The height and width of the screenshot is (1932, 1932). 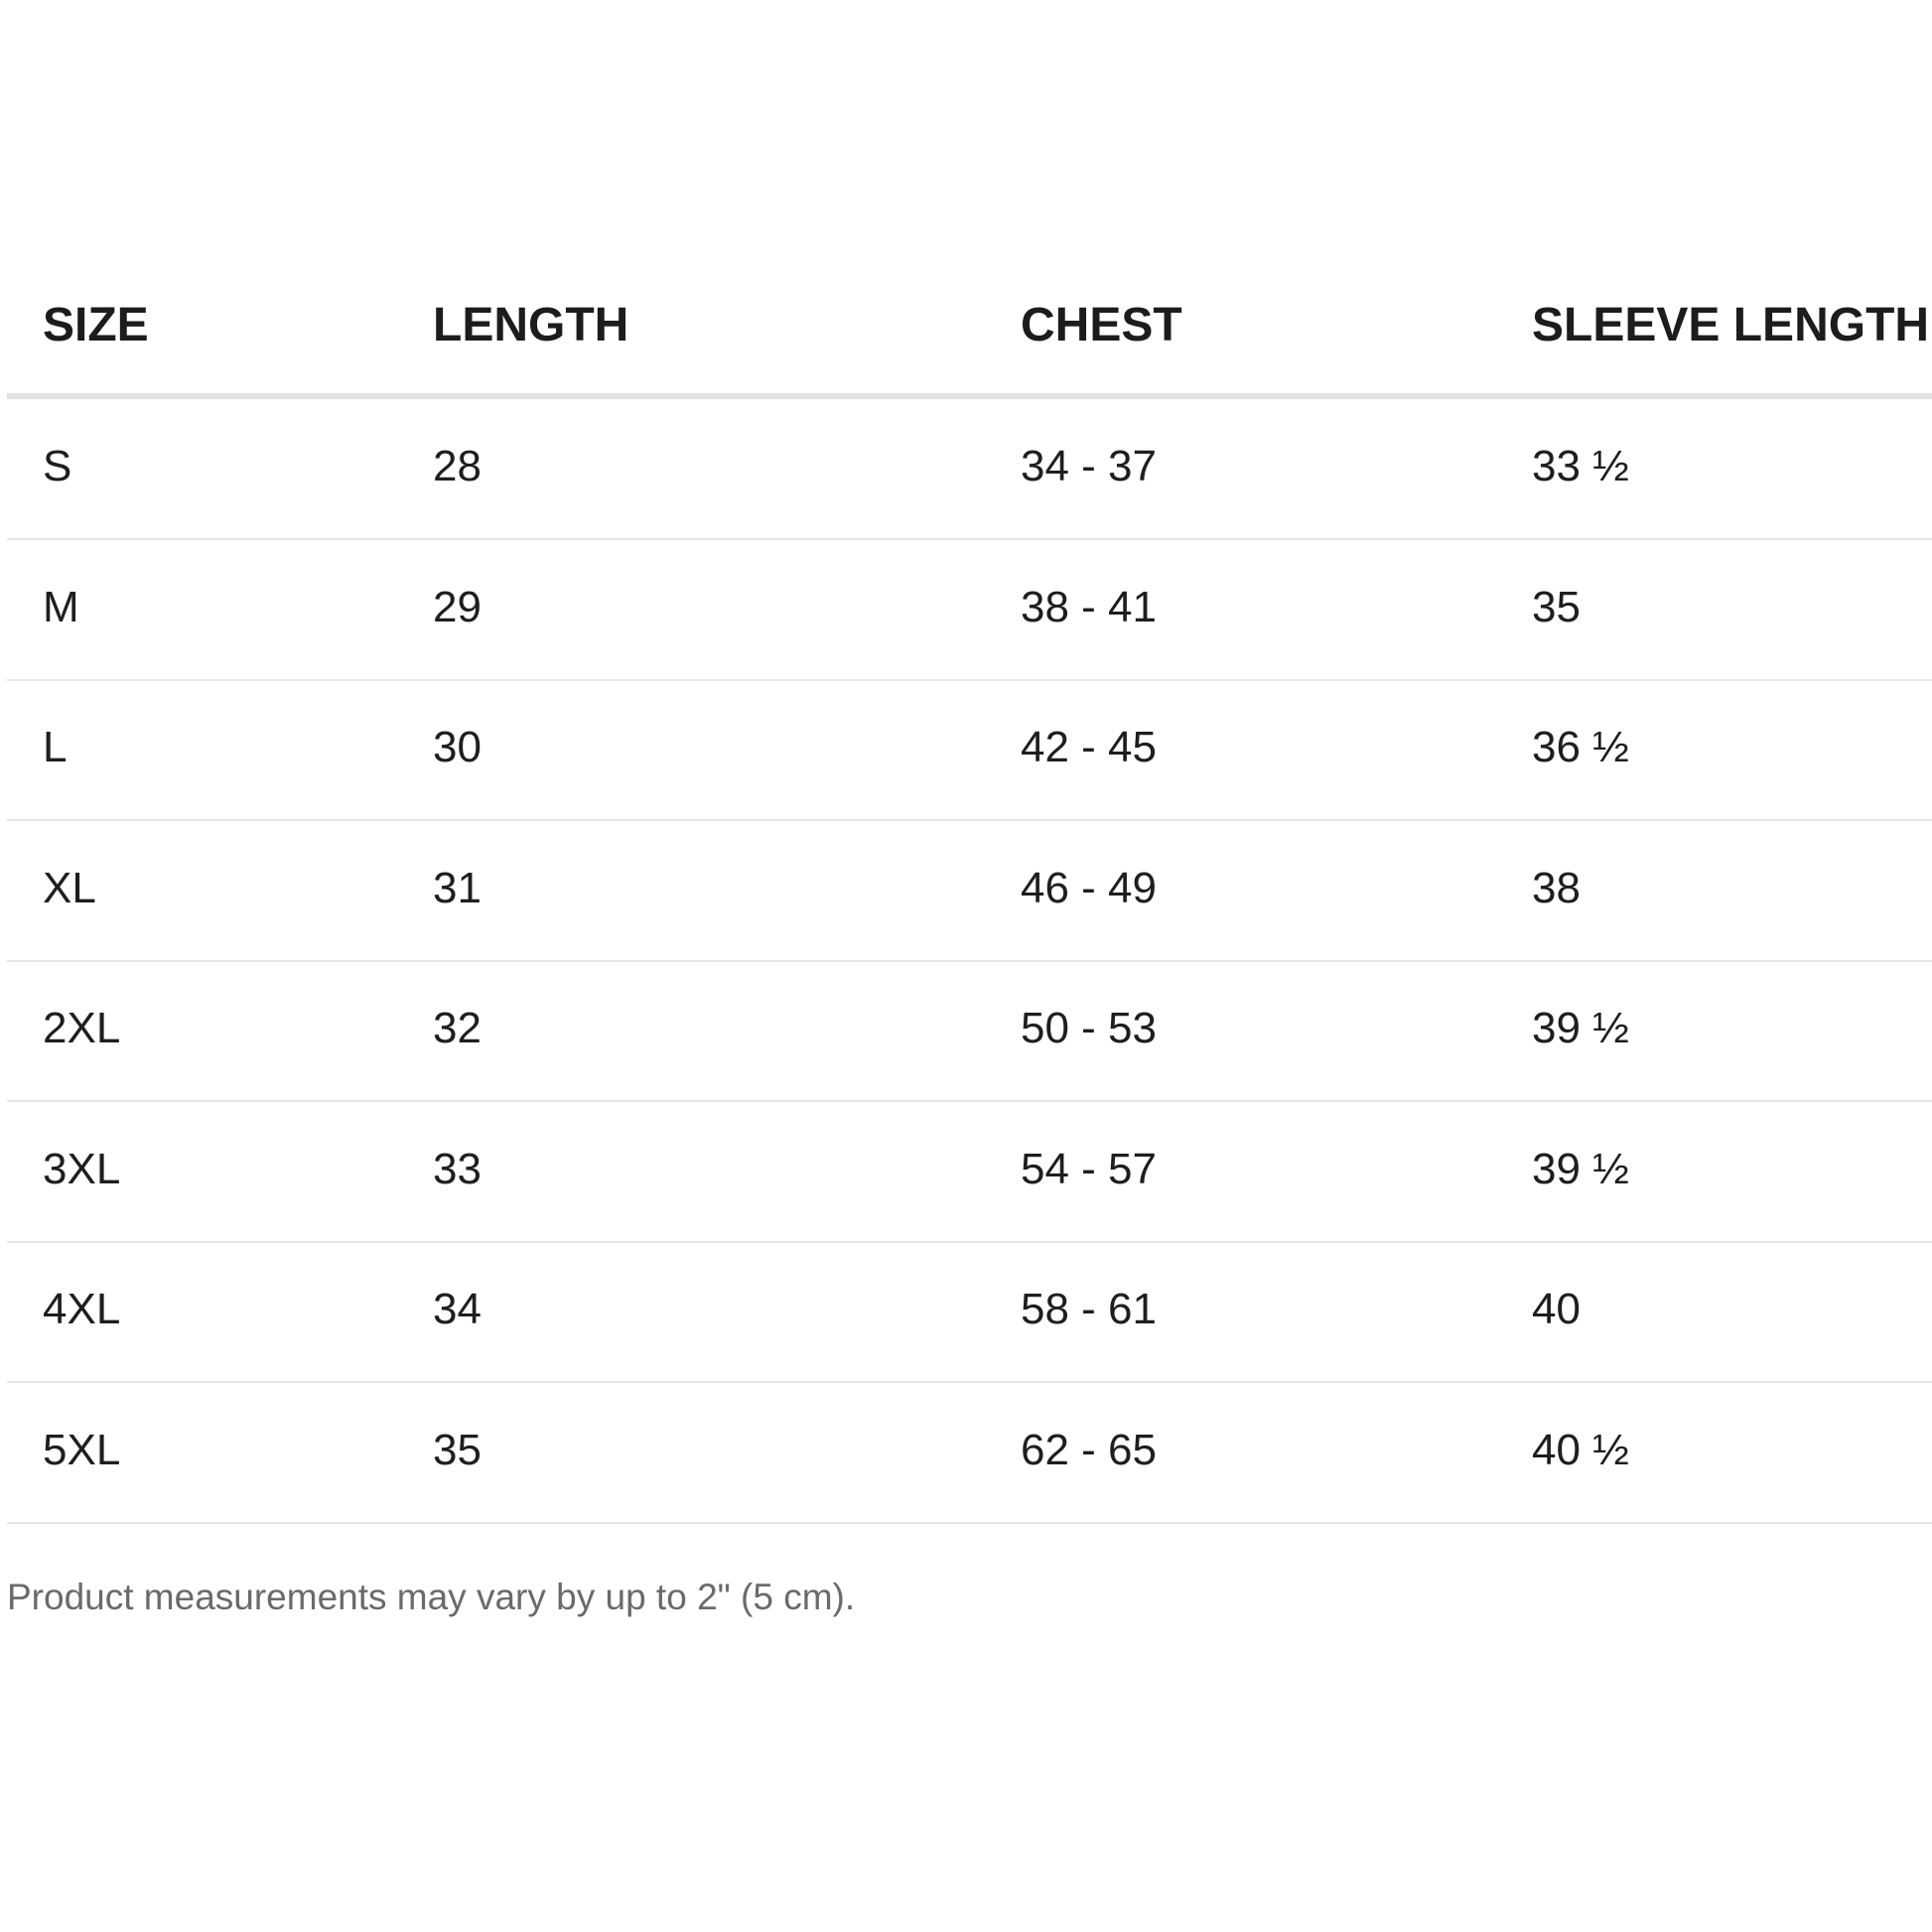 I want to click on table-header: SIZE LENGTH CHEST SLEEVE LENGTH, so click(x=970, y=348).